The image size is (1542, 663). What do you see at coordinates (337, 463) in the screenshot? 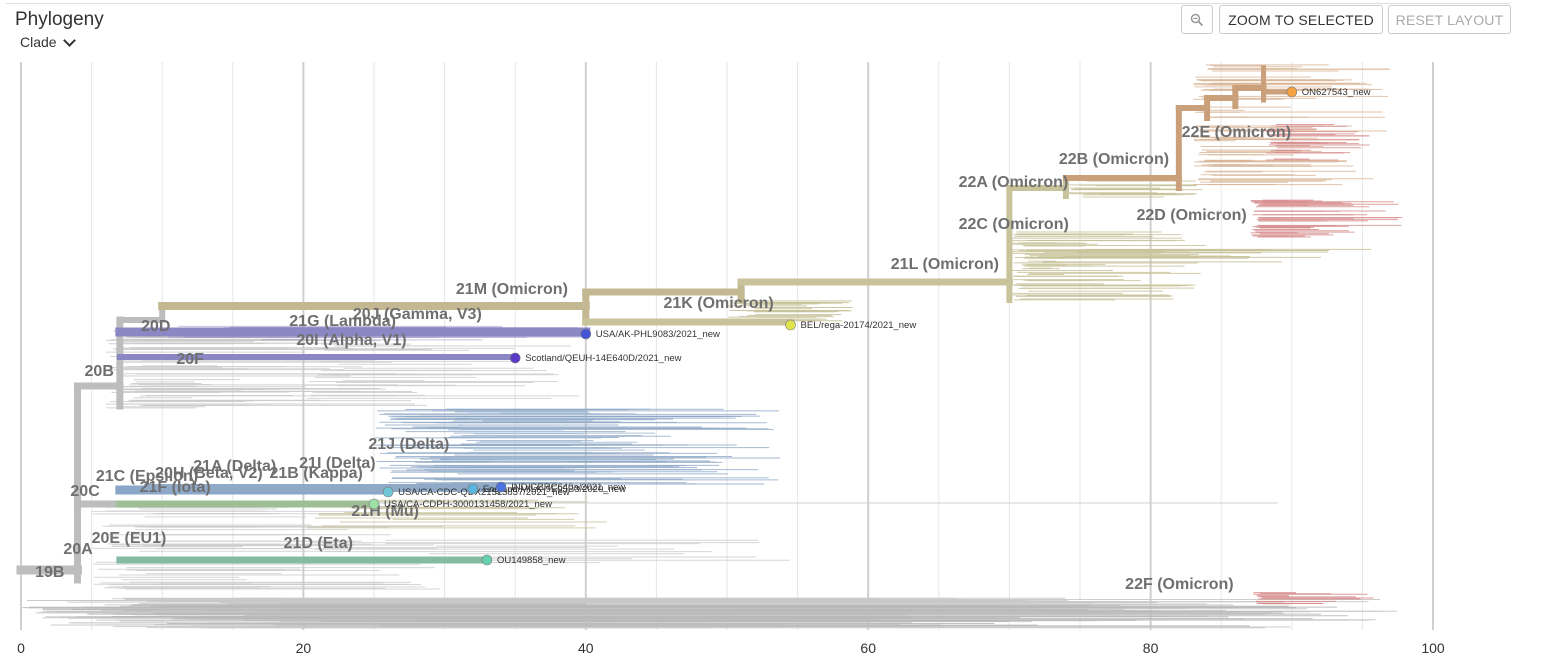
I see `clade-label: 21I (Delta)` at bounding box center [337, 463].